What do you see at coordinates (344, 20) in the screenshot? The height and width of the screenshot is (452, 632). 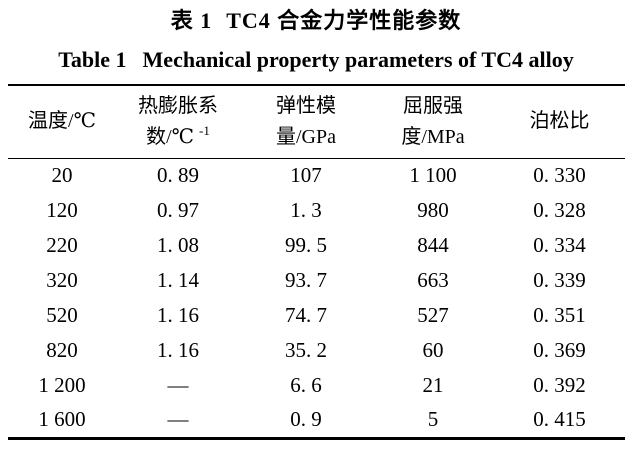 I see `table-title-text-chinese: TC4 合金力学性能参数` at bounding box center [344, 20].